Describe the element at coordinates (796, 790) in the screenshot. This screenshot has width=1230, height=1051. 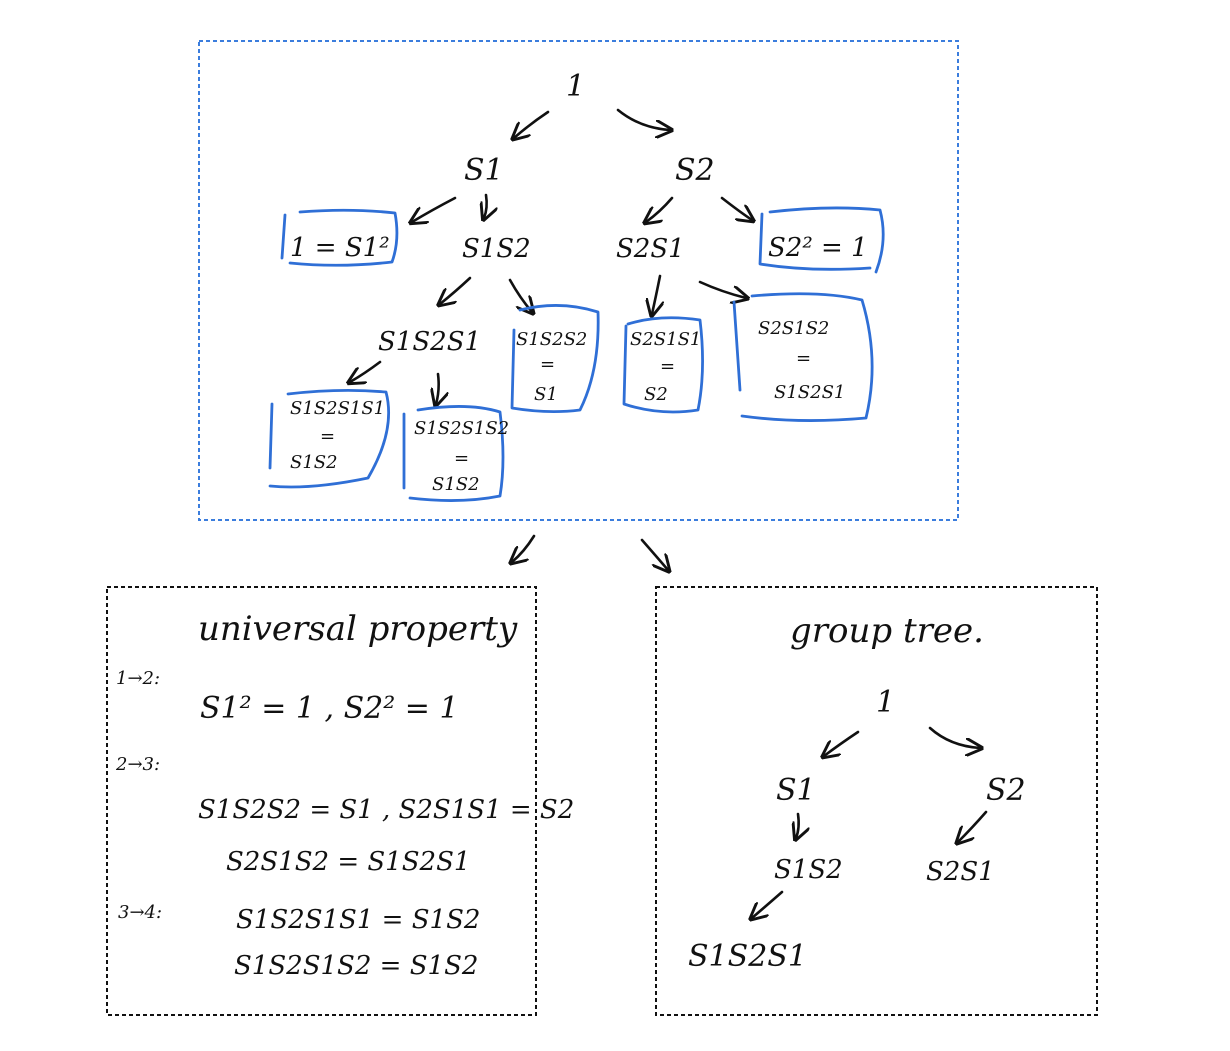
I see `group-s1-node: S1` at that location.